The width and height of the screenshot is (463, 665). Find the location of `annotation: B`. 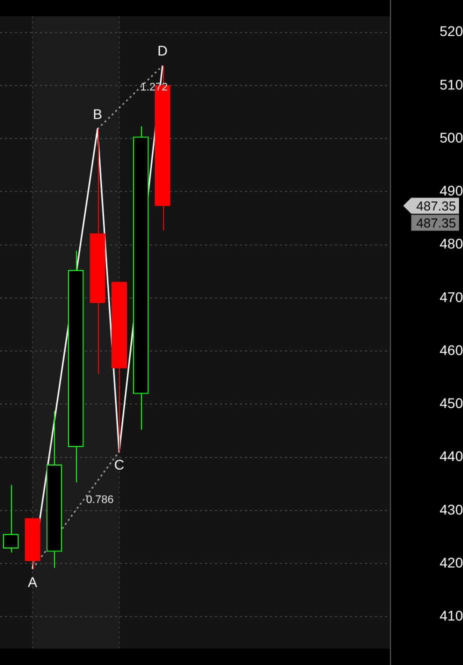

annotation: B is located at coordinates (97, 114).